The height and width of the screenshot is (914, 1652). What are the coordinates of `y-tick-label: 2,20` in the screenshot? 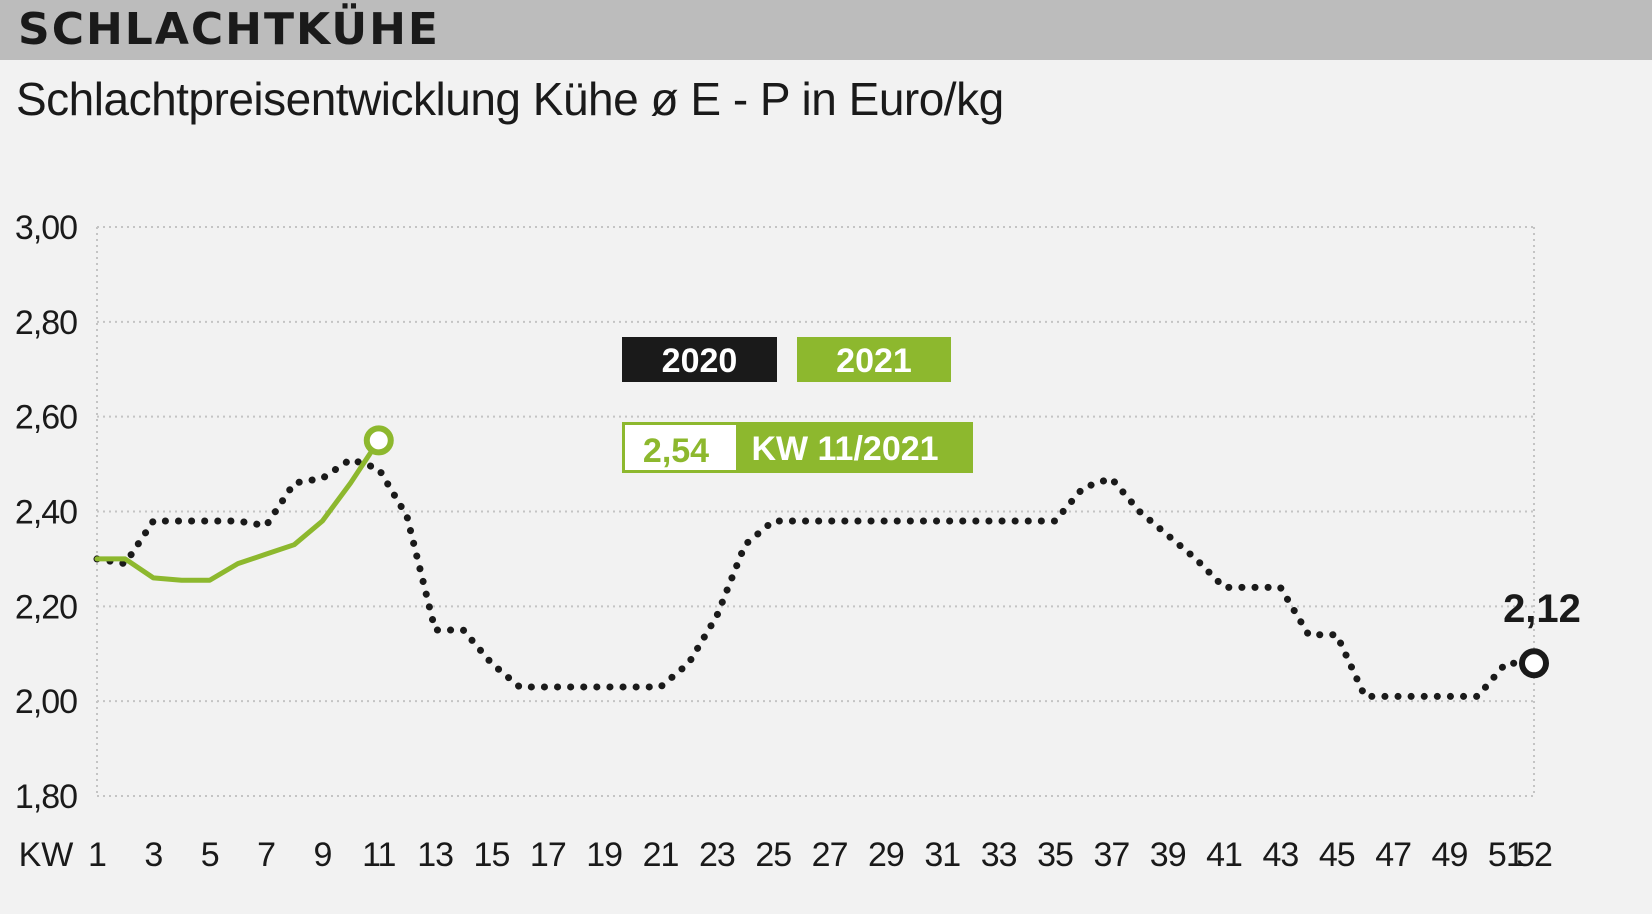 It's located at (46, 607).